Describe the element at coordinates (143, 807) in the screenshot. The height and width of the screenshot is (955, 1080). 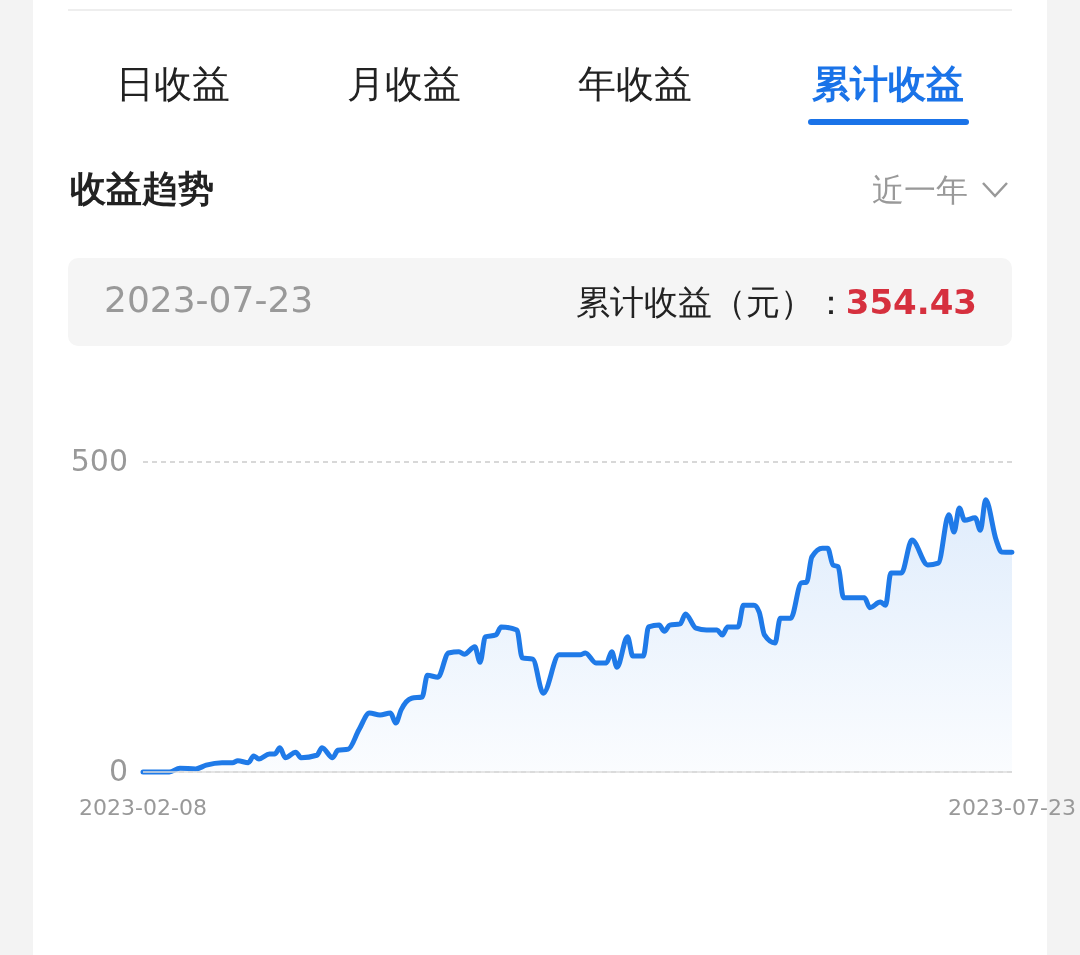
I see `x-tick-label: 2023-02-08` at that location.